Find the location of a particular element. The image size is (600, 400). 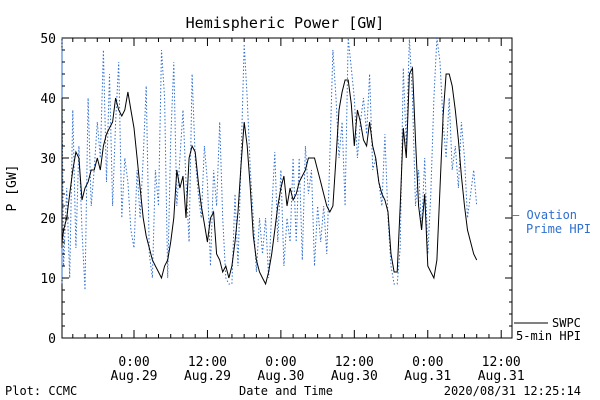

y-axis-label: P [GW] is located at coordinates (12, 188).